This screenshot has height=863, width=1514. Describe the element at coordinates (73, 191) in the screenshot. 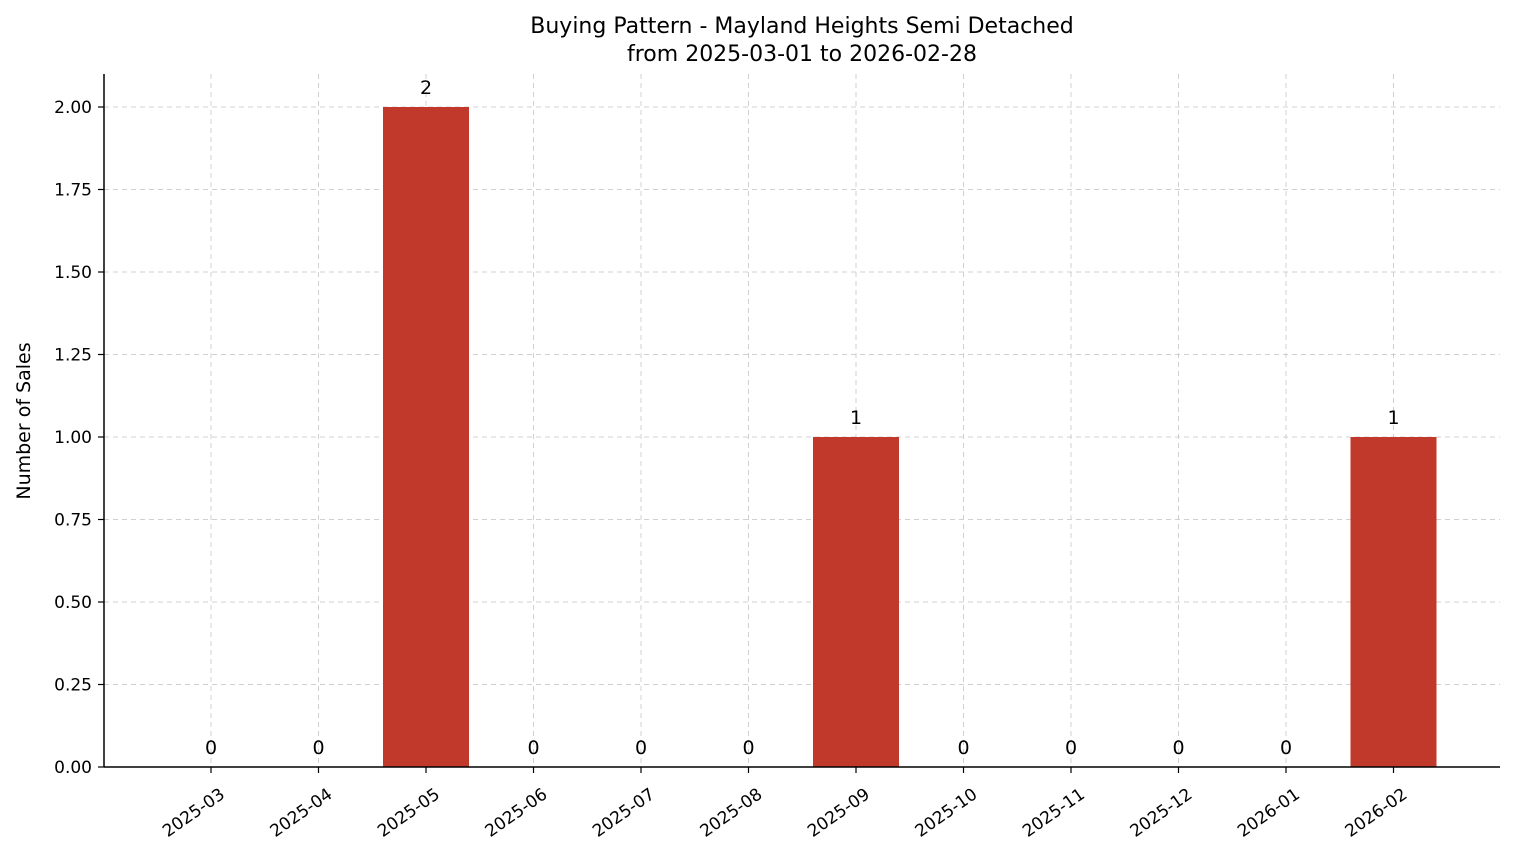

I see `y-tick-label: 1.75` at that location.